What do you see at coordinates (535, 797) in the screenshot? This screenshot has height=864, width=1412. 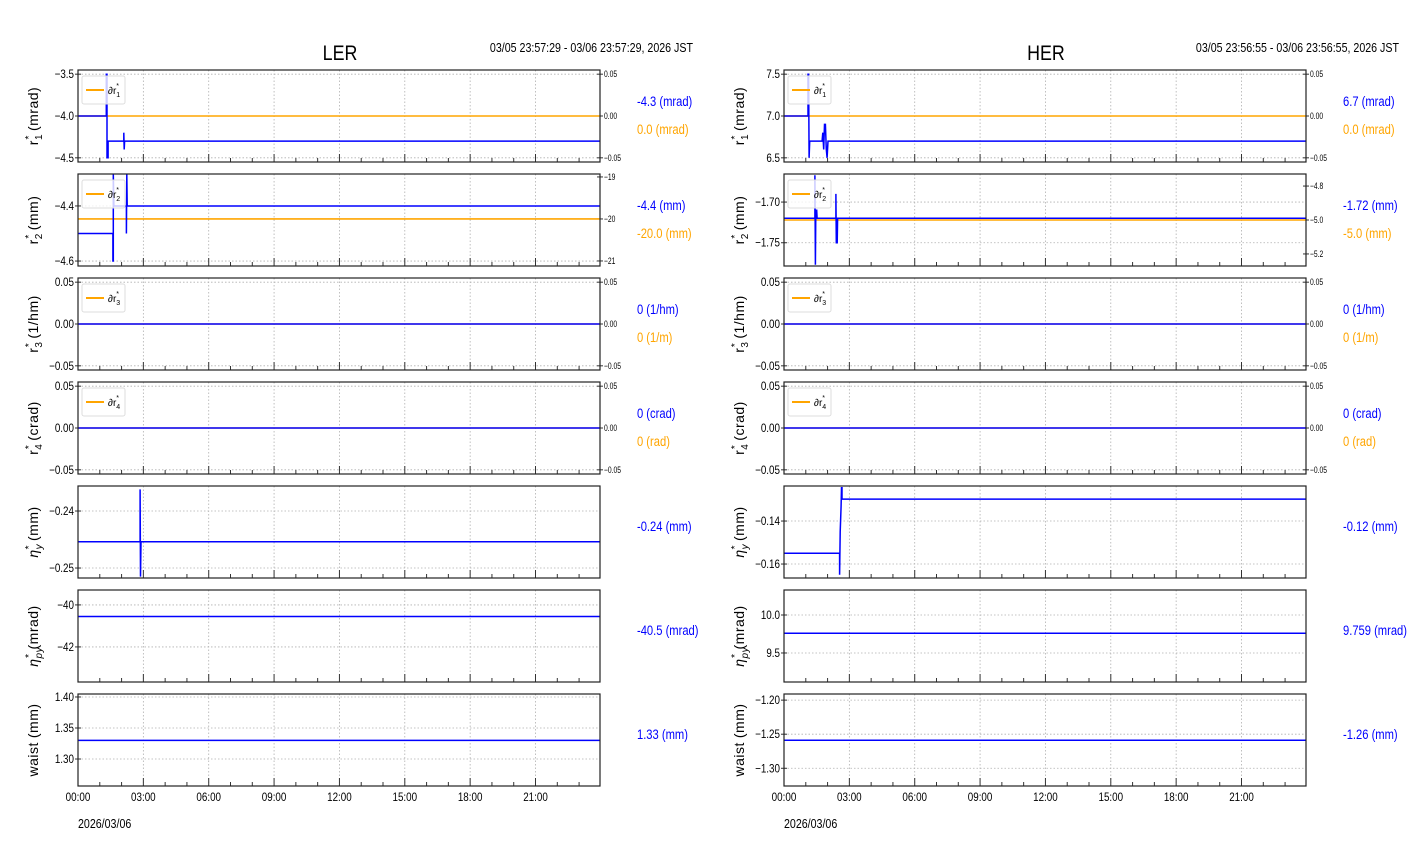 I see `x-tick-label: 21:00` at bounding box center [535, 797].